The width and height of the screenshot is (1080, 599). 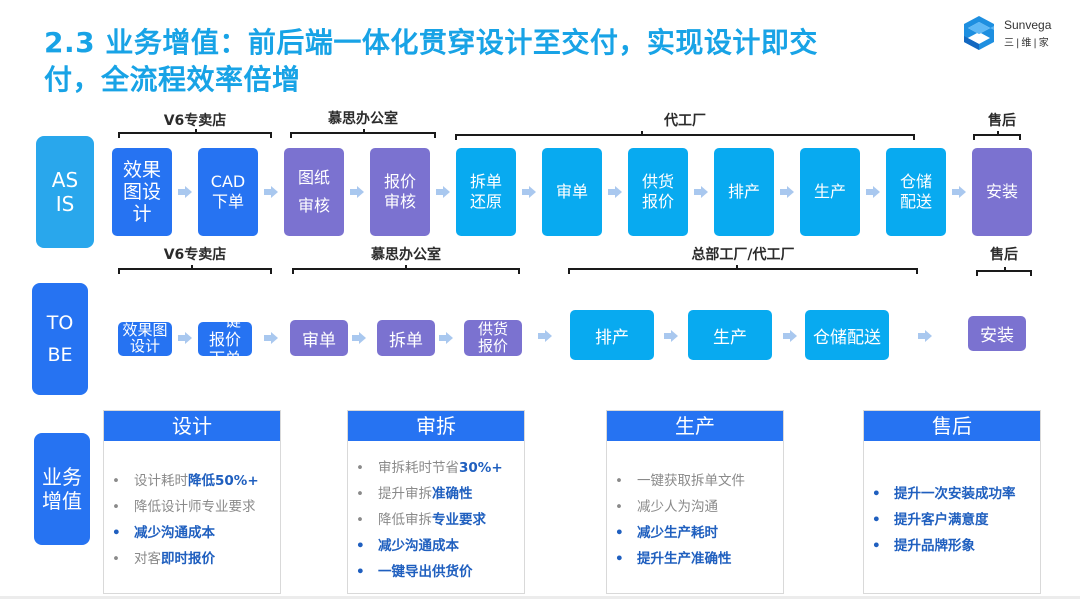 I want to click on row-label-business-value: 业务 增值, so click(x=62, y=489).